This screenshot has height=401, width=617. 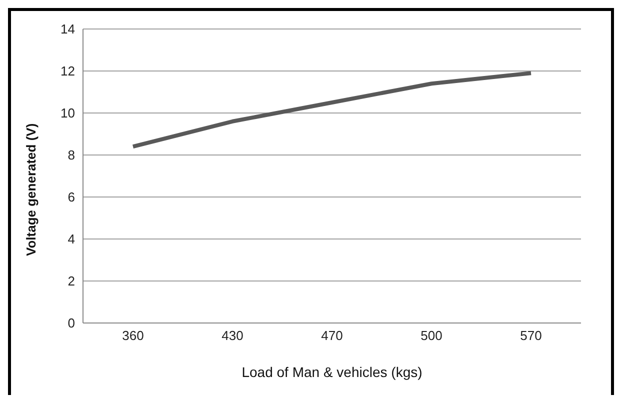 I want to click on x-axis-title: Load of Man & vehicles (kgs), so click(x=332, y=372).